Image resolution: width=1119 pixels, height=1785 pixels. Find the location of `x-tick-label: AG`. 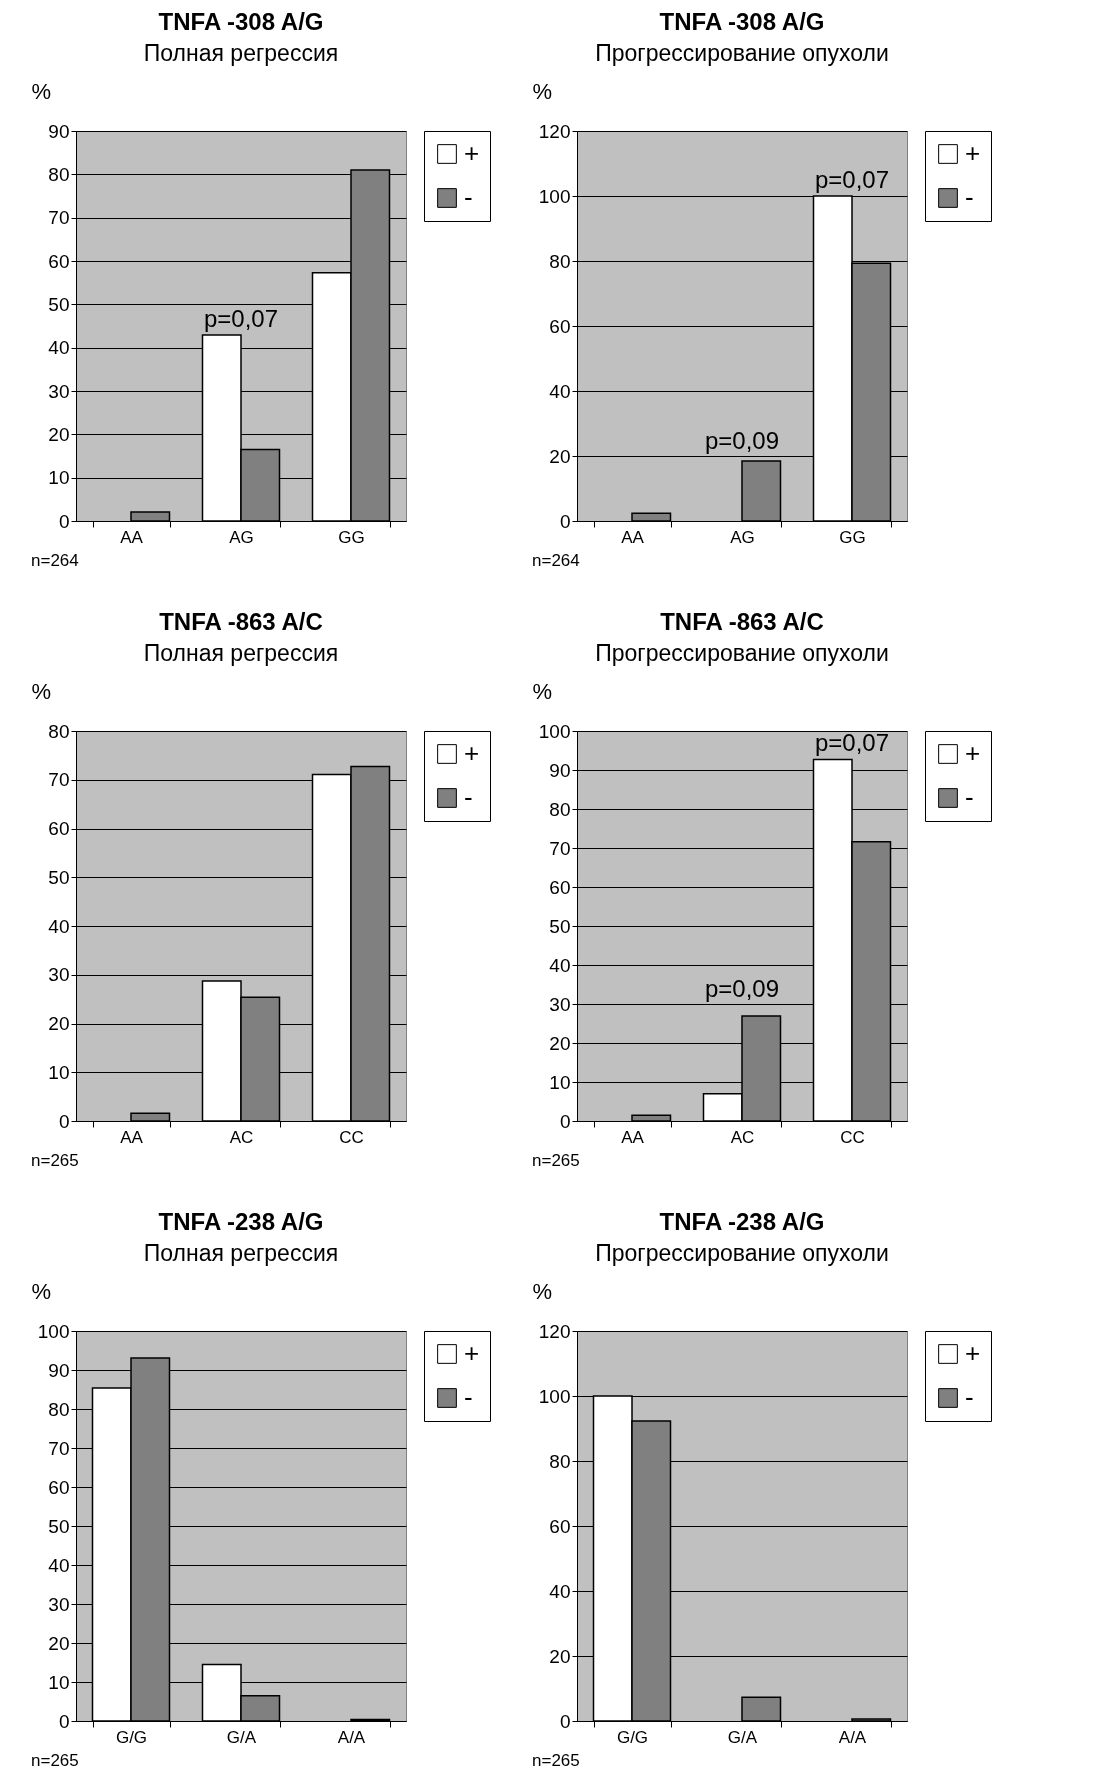

x-tick-label: AG is located at coordinates (742, 537).